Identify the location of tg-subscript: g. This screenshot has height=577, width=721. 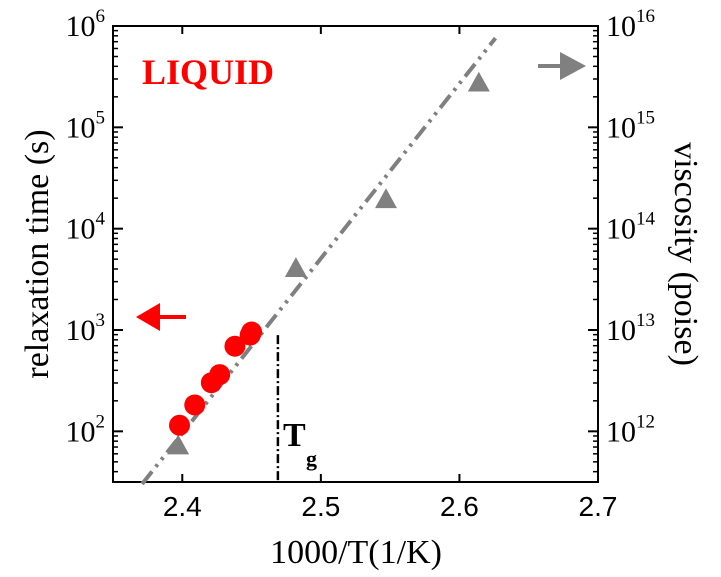
(311, 458).